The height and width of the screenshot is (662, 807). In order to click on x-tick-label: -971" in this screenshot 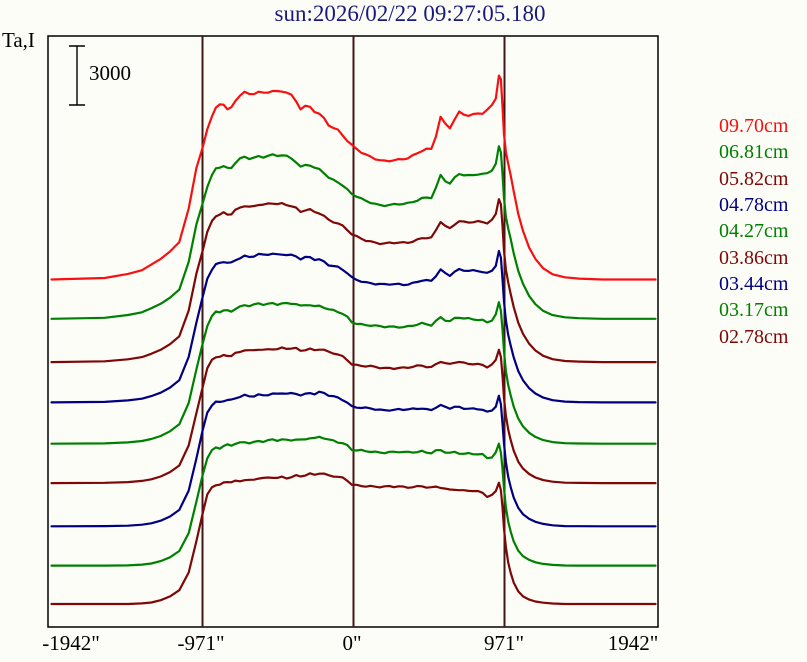, I will do `click(201, 643)`.